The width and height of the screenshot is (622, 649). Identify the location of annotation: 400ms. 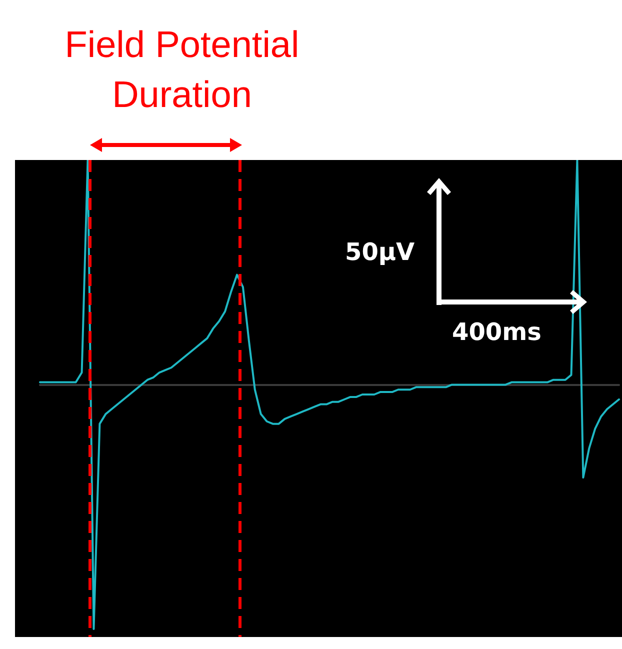
(497, 332).